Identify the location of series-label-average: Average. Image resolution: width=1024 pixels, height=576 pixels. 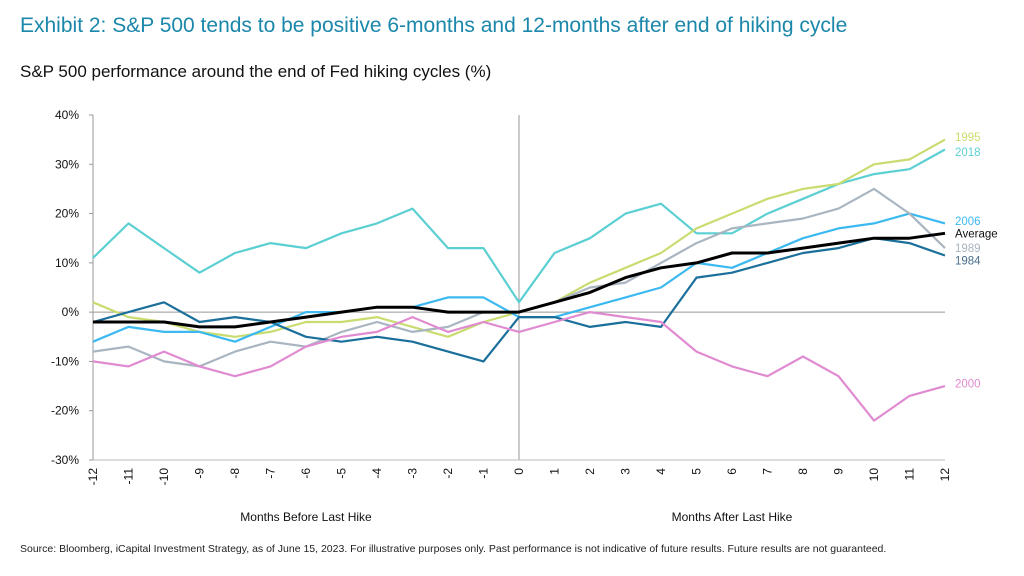
(976, 234).